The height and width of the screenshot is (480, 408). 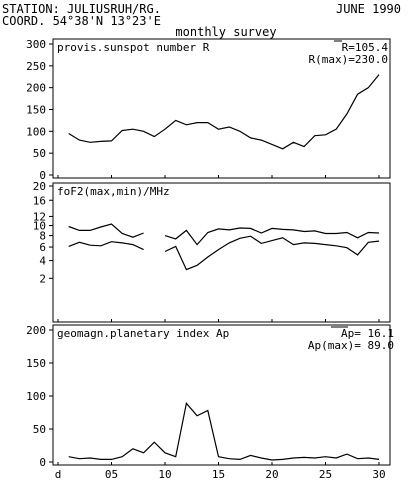 I want to click on annotation-r-max: R(max)=230.0, so click(x=348, y=59).